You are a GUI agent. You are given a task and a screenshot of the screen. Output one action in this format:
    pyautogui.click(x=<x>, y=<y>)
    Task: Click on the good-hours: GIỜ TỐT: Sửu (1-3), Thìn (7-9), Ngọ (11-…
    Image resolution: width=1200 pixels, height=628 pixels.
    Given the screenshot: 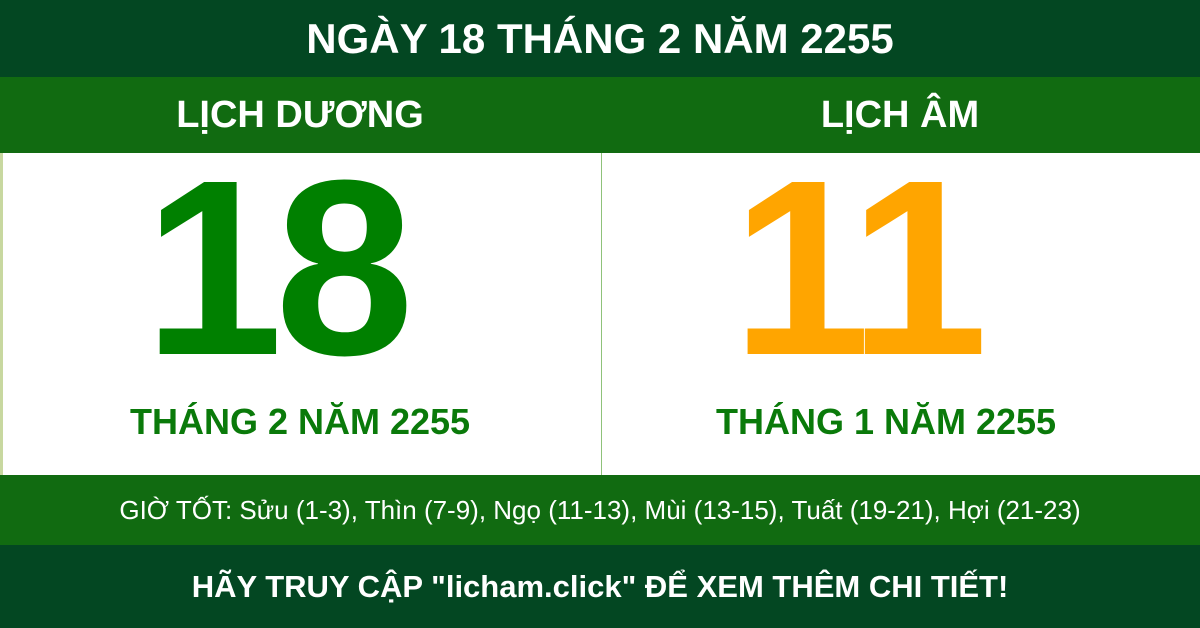 What is the action you would take?
    pyautogui.click(x=600, y=510)
    